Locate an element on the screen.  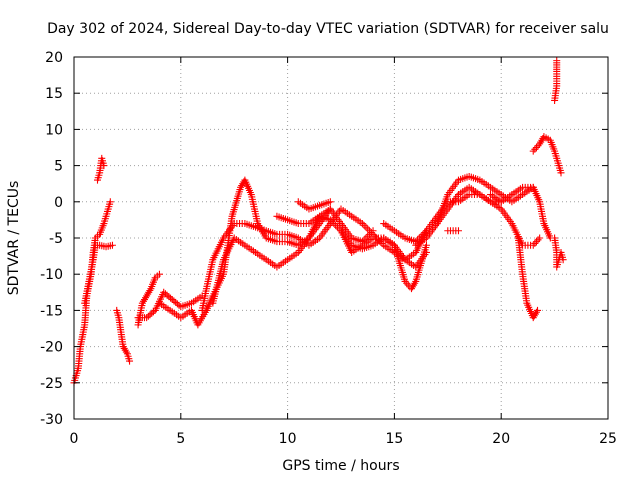
y-axis-label: SDTVAR / TECUs is located at coordinates (14, 238).